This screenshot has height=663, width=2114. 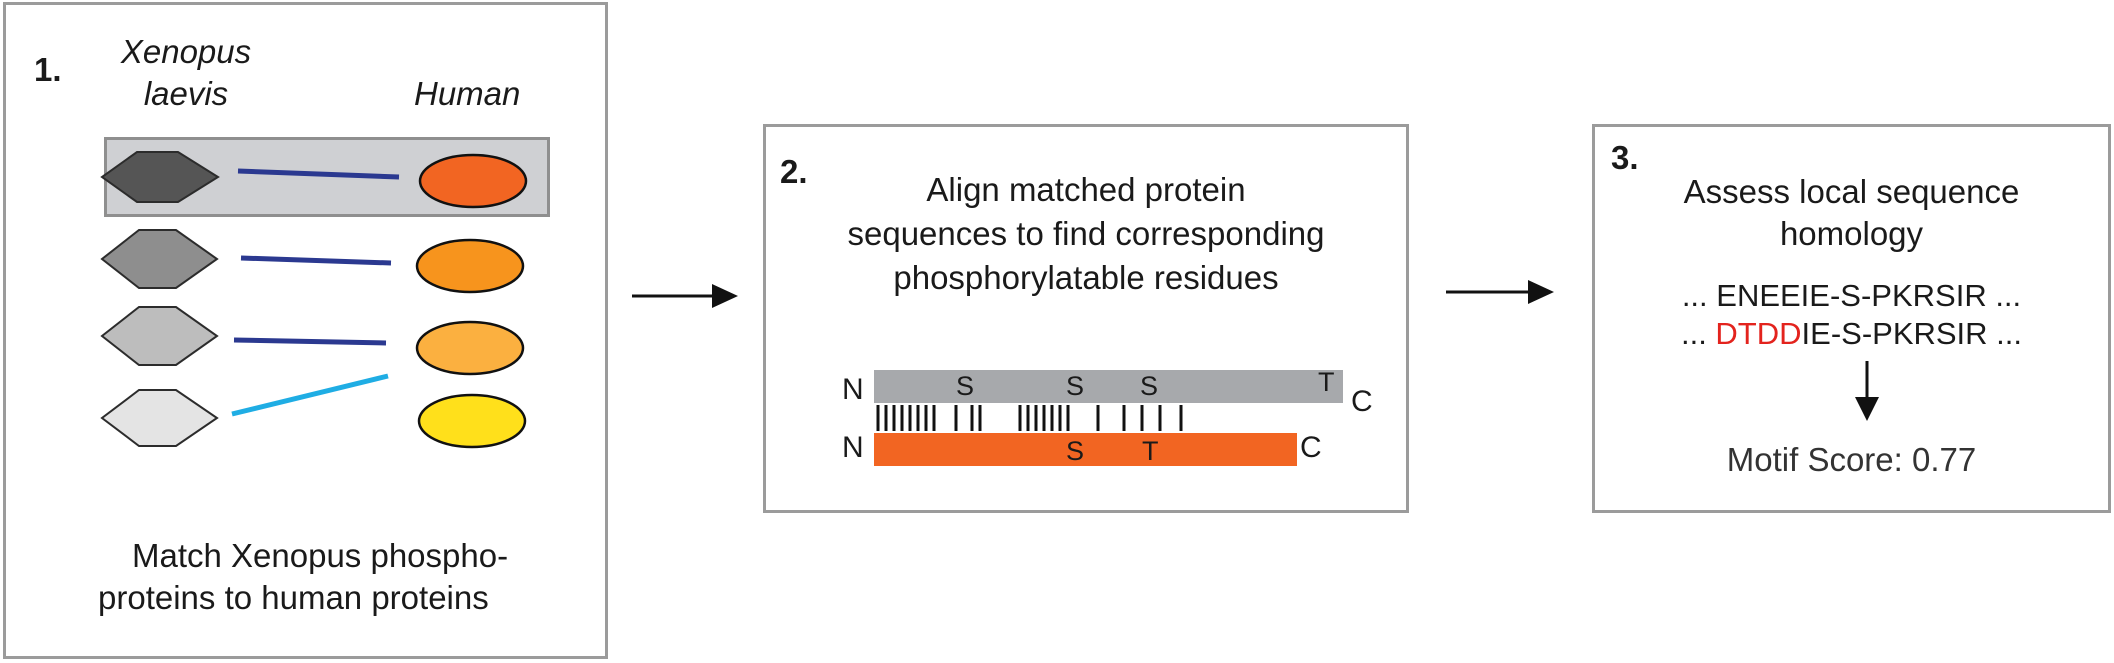 I want to click on step3-line2: homology, so click(x=1851, y=233).